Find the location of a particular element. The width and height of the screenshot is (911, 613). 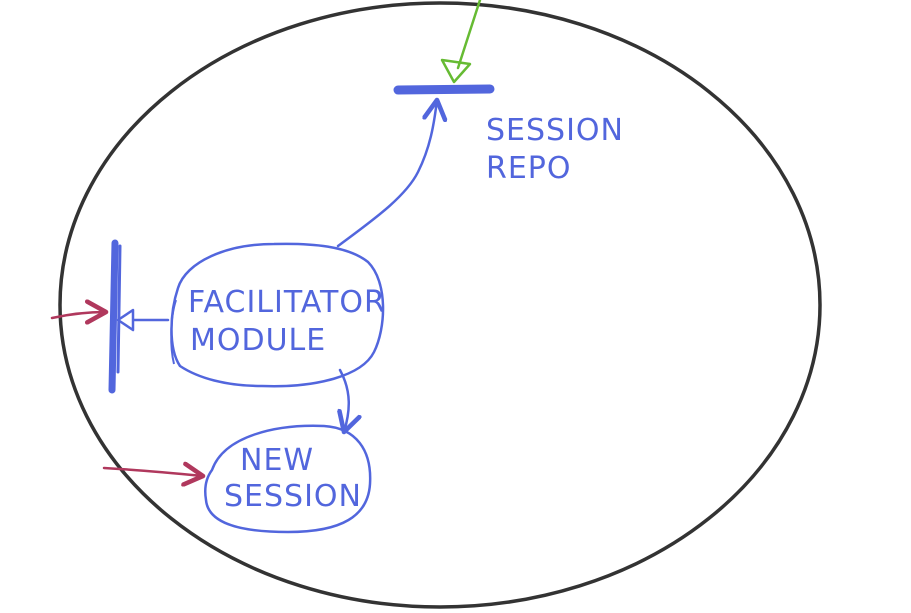

facilitator-to-new-session-arrow is located at coordinates (344, 400).